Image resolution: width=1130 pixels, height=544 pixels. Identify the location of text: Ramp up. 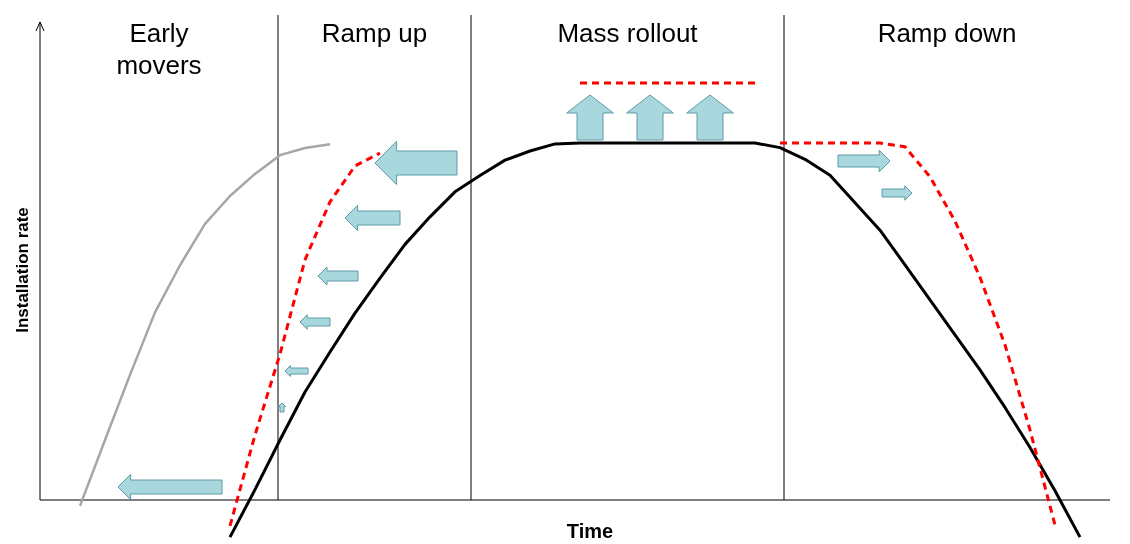
(374, 33).